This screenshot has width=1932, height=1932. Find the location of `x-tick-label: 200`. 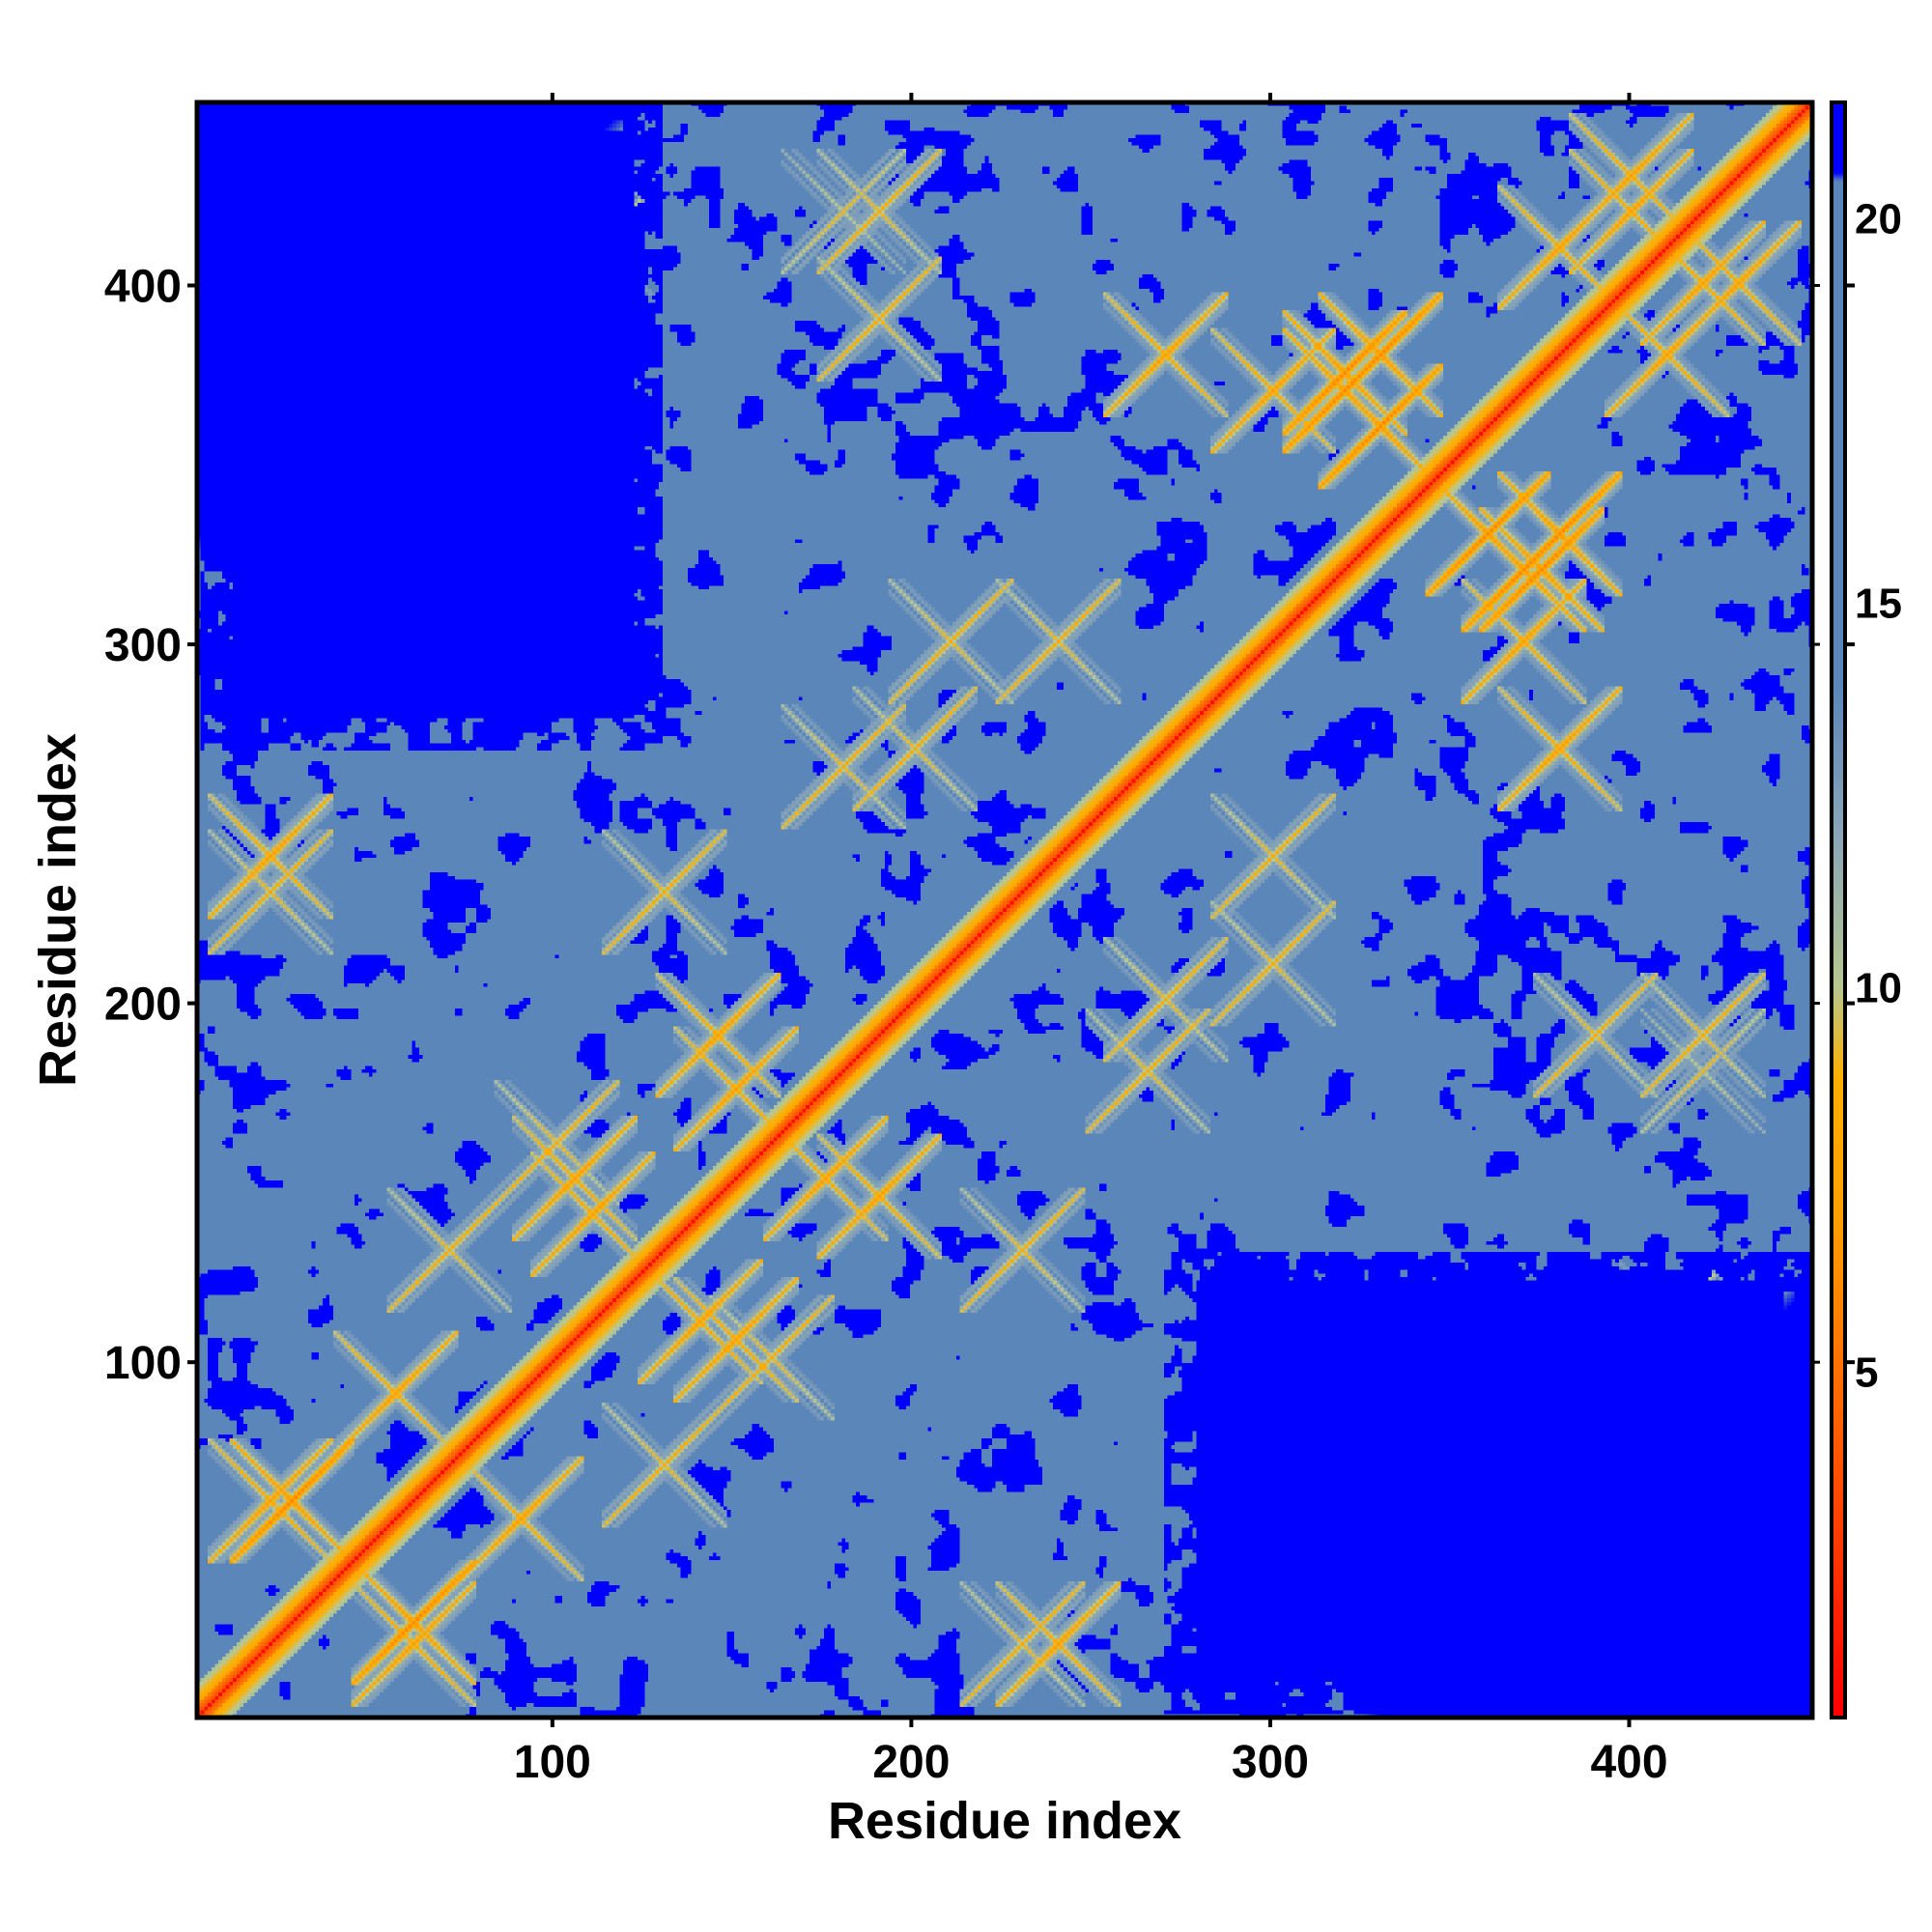

x-tick-label: 200 is located at coordinates (911, 1762).